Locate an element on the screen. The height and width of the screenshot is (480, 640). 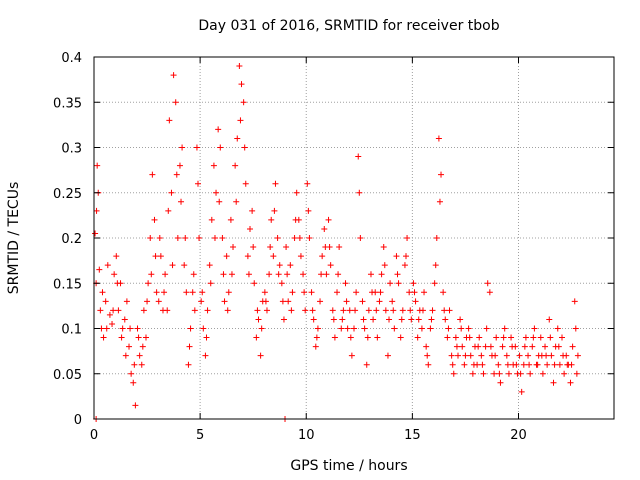
y-tick-label: 0.25 is located at coordinates (67, 194).